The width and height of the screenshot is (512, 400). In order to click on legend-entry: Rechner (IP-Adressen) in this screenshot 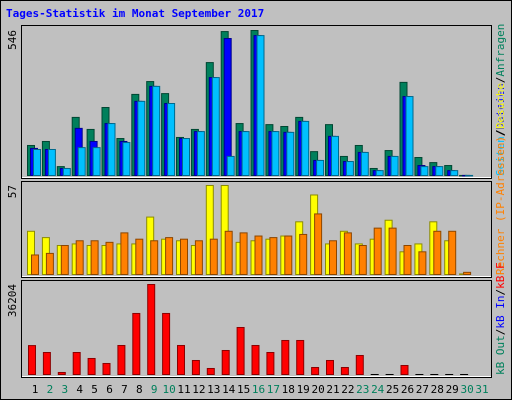, I will do `click(500, 205)`.